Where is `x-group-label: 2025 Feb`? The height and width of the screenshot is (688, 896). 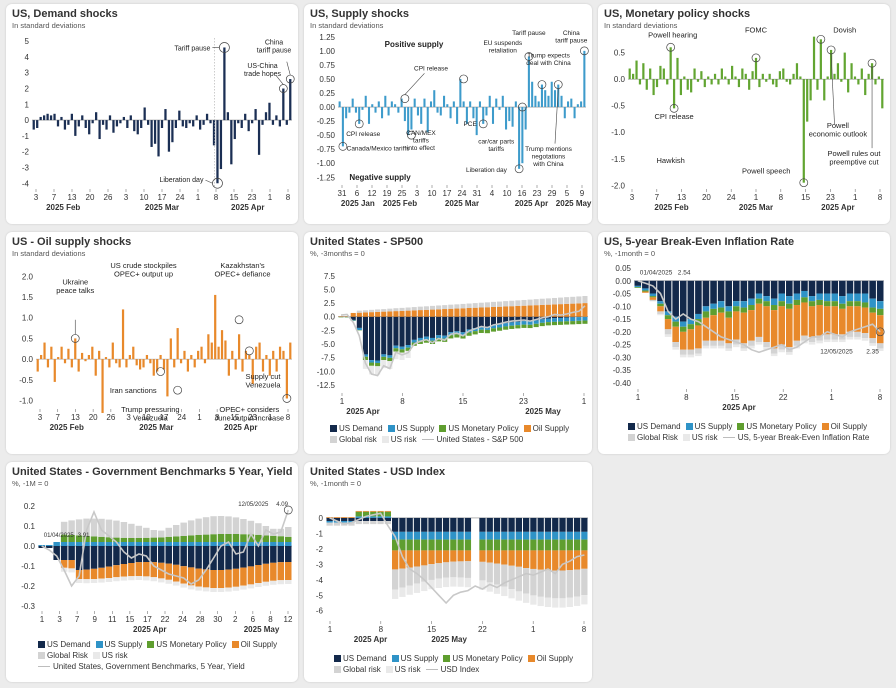
x-group-label: 2025 Feb is located at coordinates (63, 207).